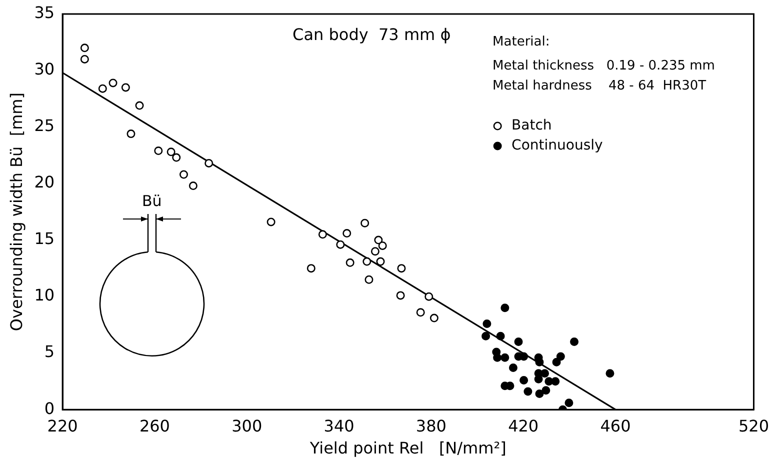 The image size is (772, 465). Describe the element at coordinates (603, 66) in the screenshot. I see `annotation: Metal thickness 0.19 - 0.235 mm` at that location.